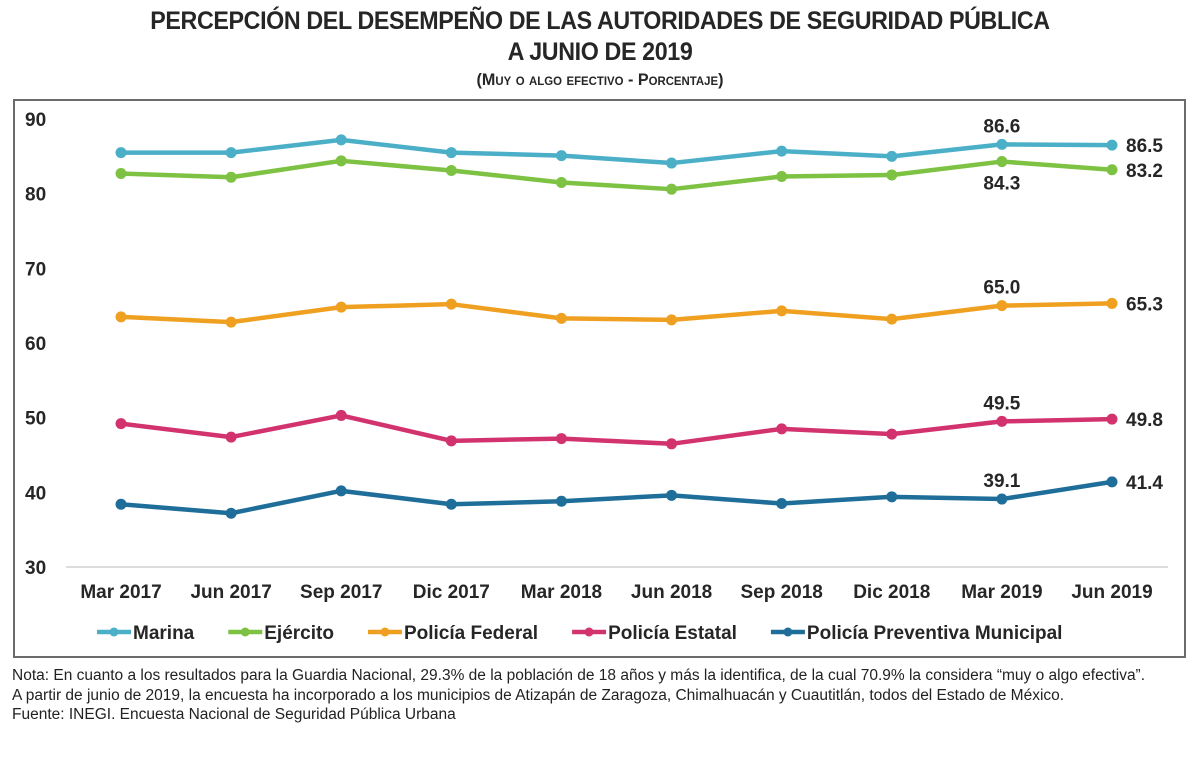 This screenshot has width=1200, height=783. What do you see at coordinates (1001, 184) in the screenshot?
I see `data-label: 84.3` at bounding box center [1001, 184].